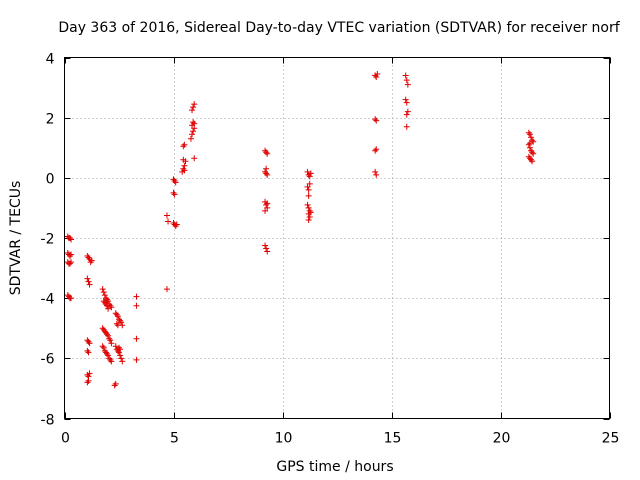 The width and height of the screenshot is (640, 480). Describe the element at coordinates (174, 439) in the screenshot. I see `x-tick-label: 5` at that location.